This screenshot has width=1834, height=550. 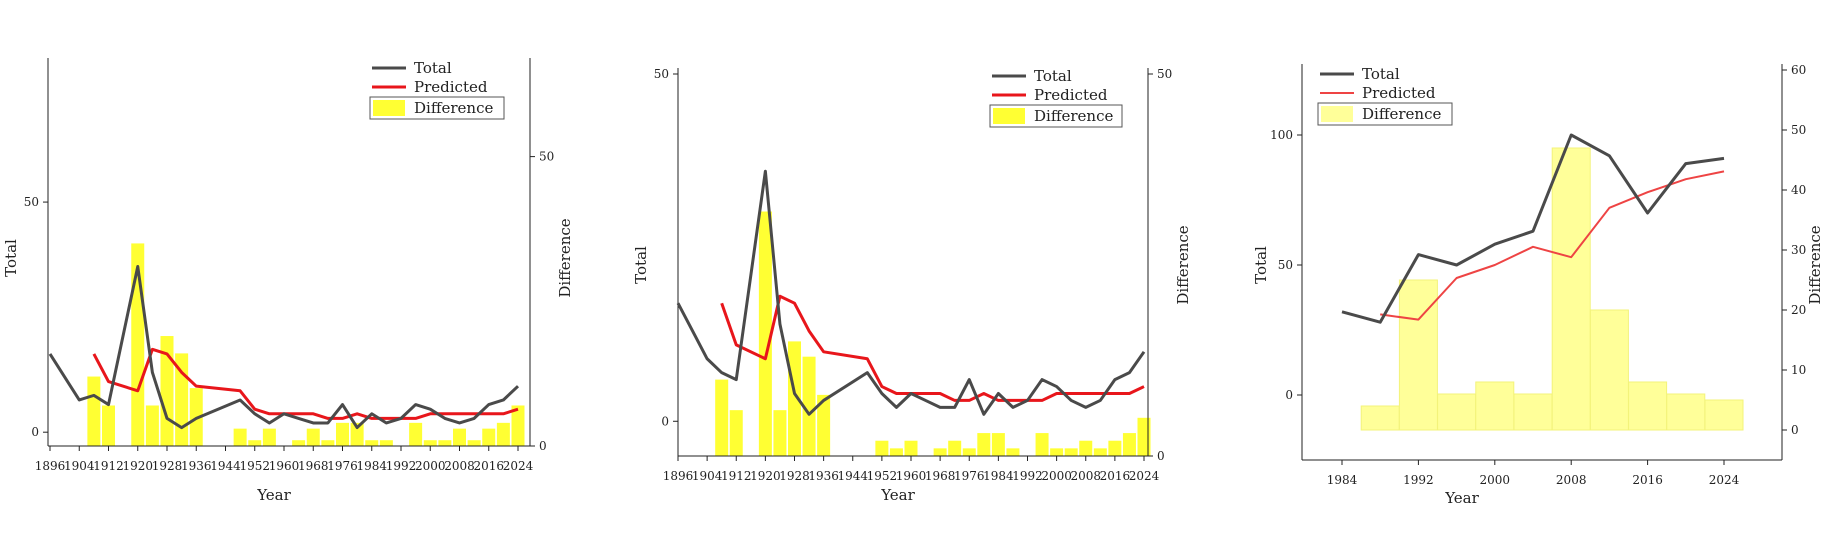 What do you see at coordinates (1009, 116) in the screenshot?
I see `legend-difference-swatch` at bounding box center [1009, 116].